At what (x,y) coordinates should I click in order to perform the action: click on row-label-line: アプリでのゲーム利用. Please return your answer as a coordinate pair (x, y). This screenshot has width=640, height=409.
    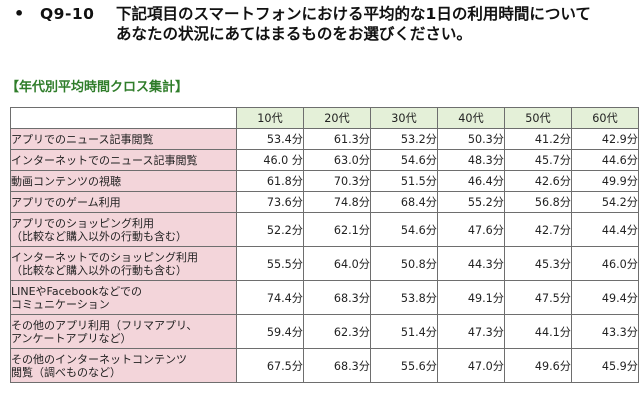
    Looking at the image, I should click on (66, 202).